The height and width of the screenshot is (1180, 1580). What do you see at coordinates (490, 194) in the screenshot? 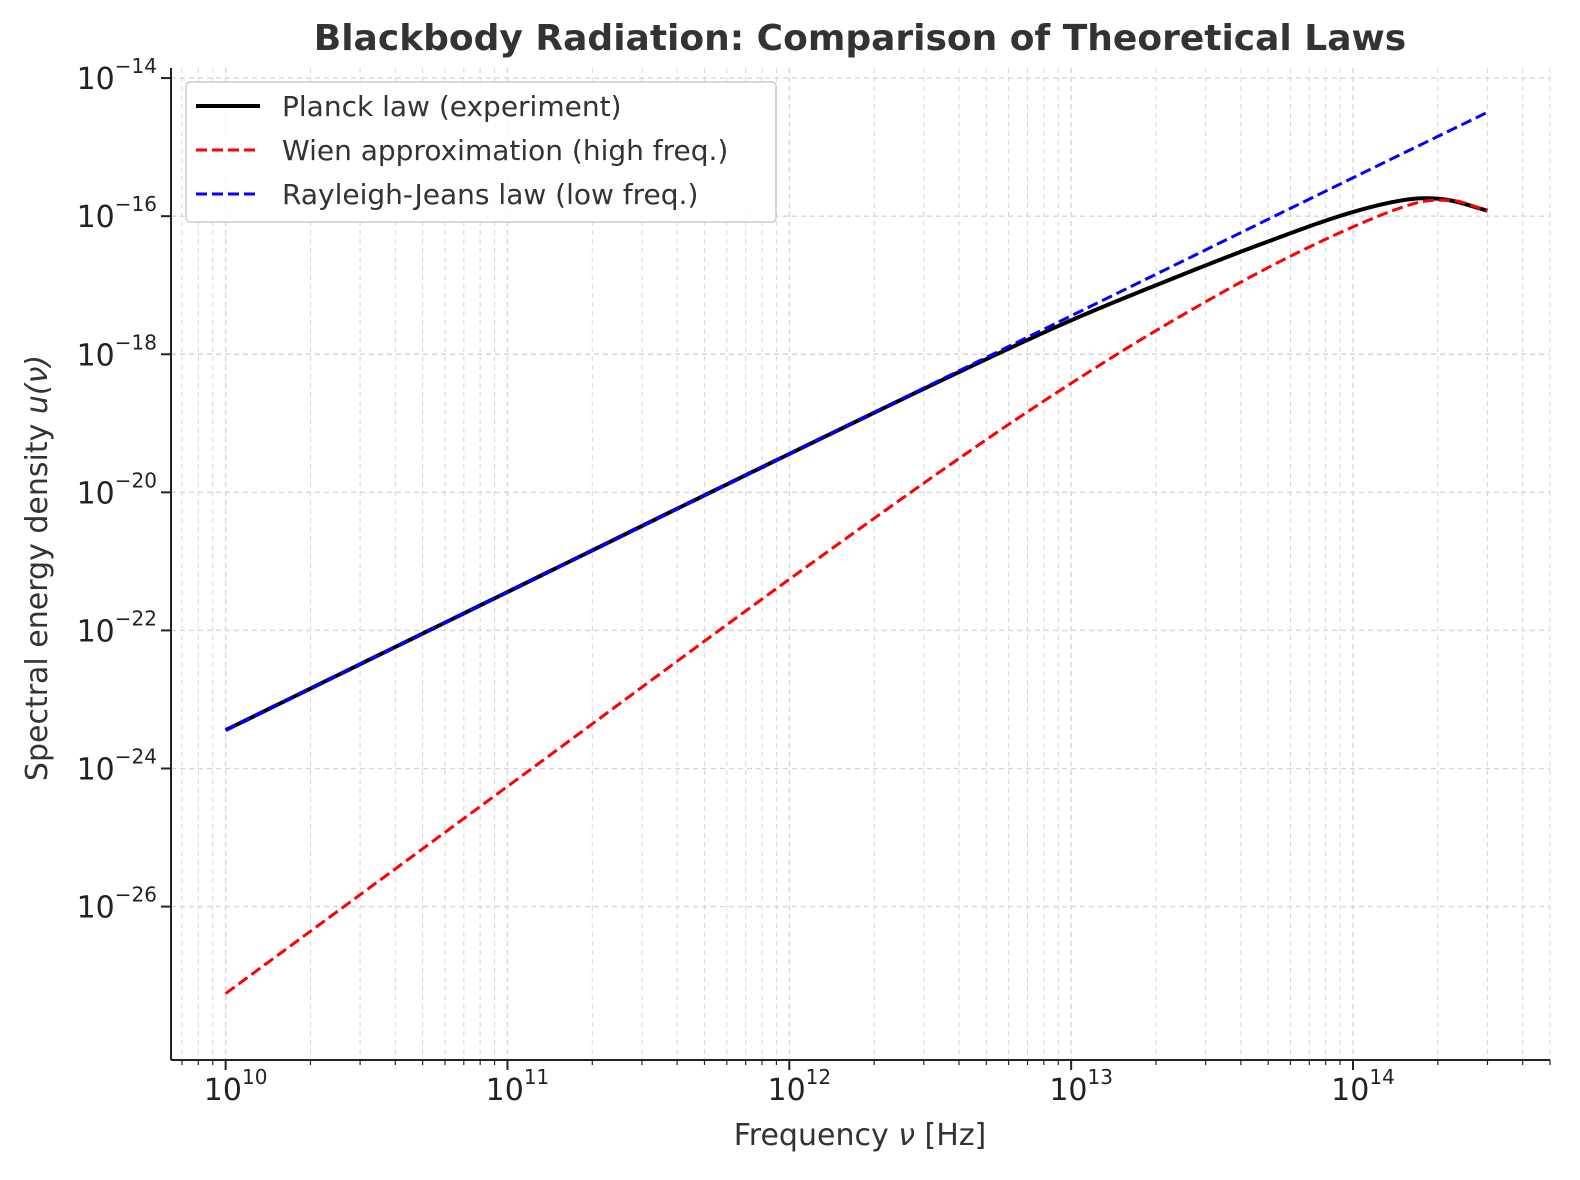
I see `legend-label-2: Rayleigh-Jeans law (low freq.)` at bounding box center [490, 194].